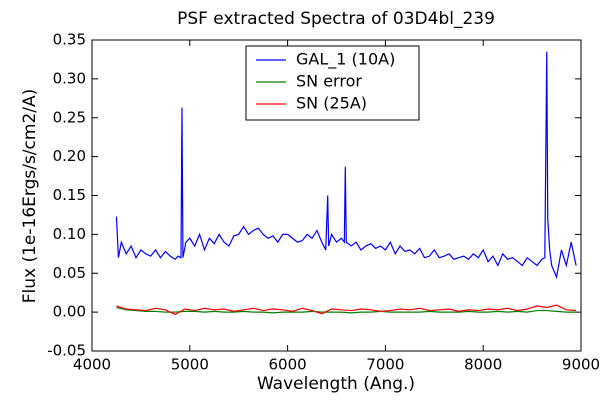 The height and width of the screenshot is (400, 600). I want to click on legend-label: SN error, so click(329, 81).